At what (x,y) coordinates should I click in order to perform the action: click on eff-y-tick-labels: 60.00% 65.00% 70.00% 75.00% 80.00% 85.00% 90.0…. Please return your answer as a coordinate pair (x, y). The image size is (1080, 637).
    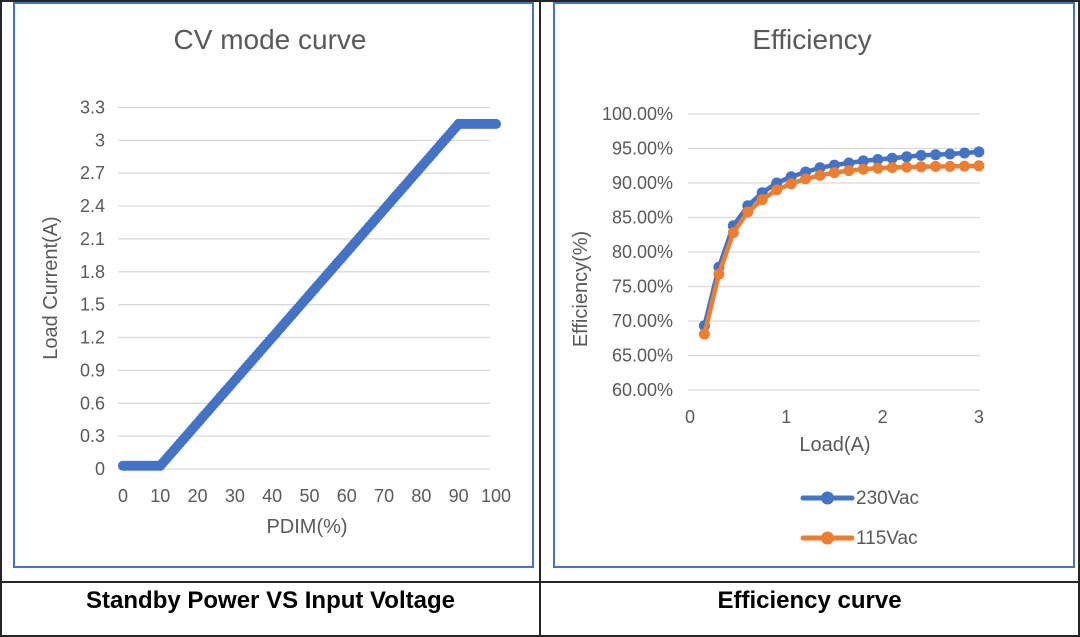
    Looking at the image, I should click on (637, 252).